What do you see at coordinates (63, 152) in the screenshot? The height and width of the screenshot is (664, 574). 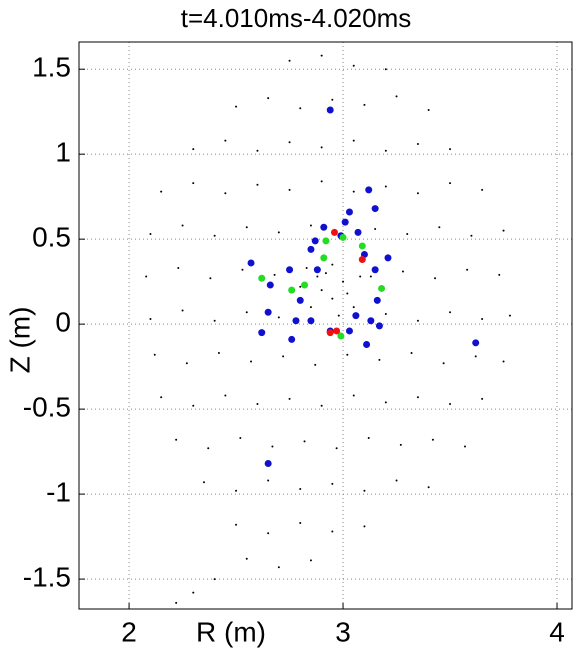 I see `y-tick-label: 1` at bounding box center [63, 152].